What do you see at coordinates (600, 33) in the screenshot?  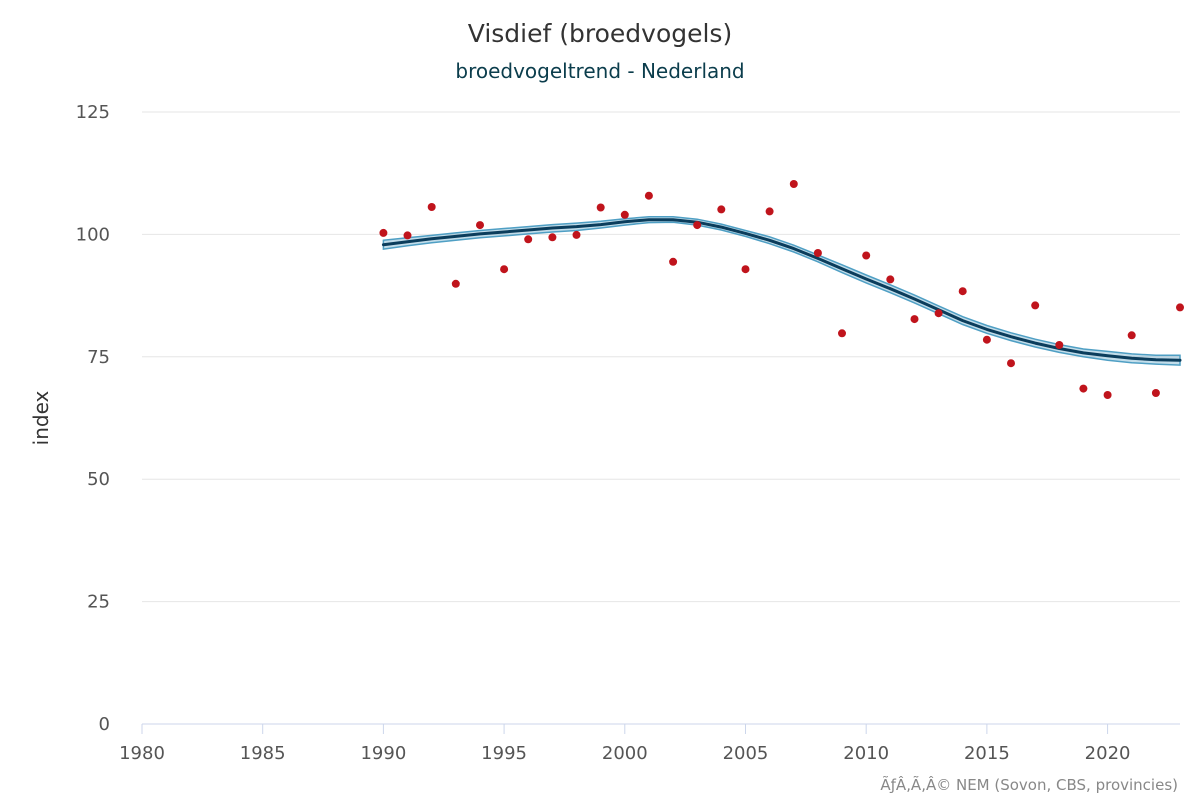 I see `chart-title: Visdief (broedvogels)` at bounding box center [600, 33].